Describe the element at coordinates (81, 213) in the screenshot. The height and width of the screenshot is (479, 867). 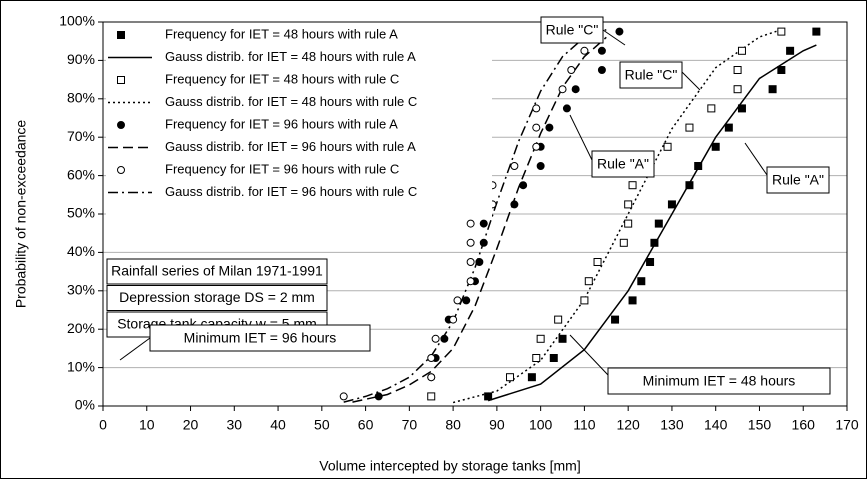
I see `y-tick-label: 50%` at that location.